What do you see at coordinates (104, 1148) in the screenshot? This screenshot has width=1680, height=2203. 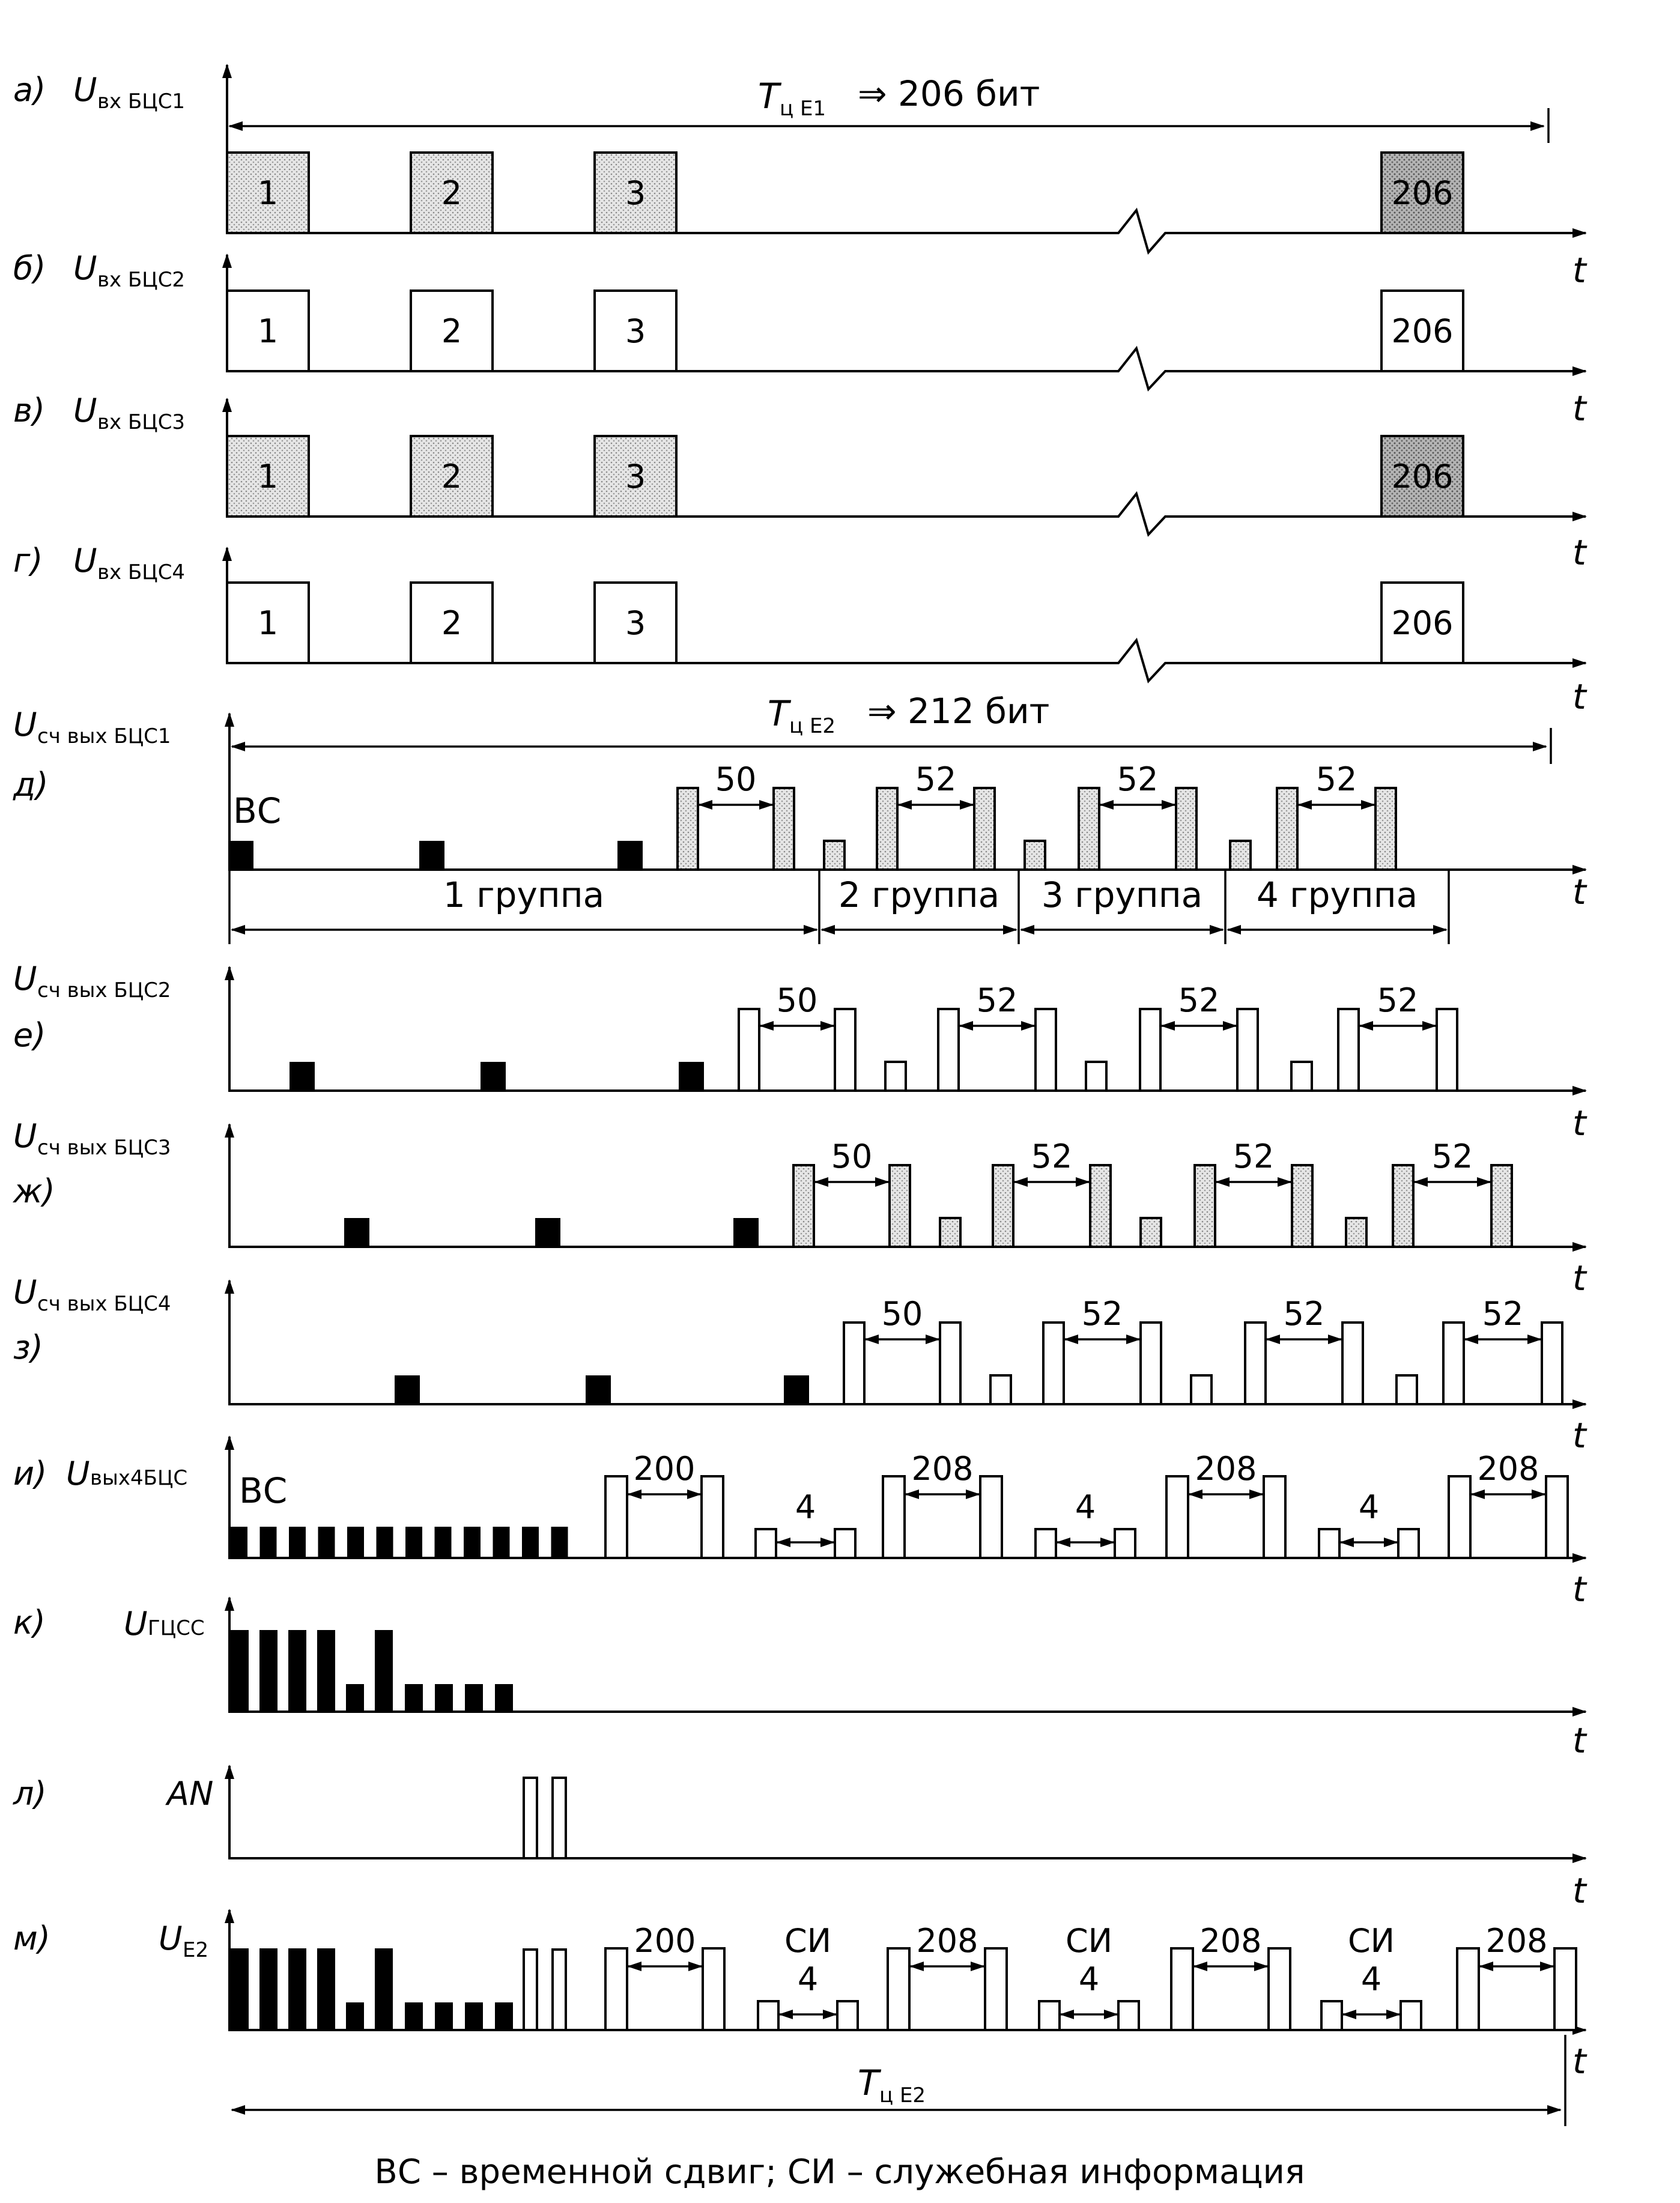 I see `row-zh-subscript: сч вых БЦС3` at bounding box center [104, 1148].